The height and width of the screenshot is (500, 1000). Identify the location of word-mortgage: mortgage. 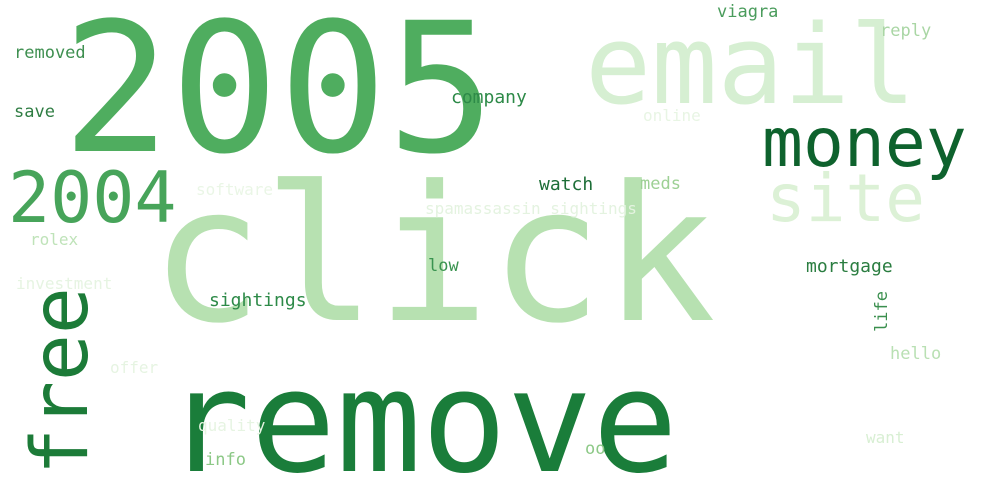
(849, 266).